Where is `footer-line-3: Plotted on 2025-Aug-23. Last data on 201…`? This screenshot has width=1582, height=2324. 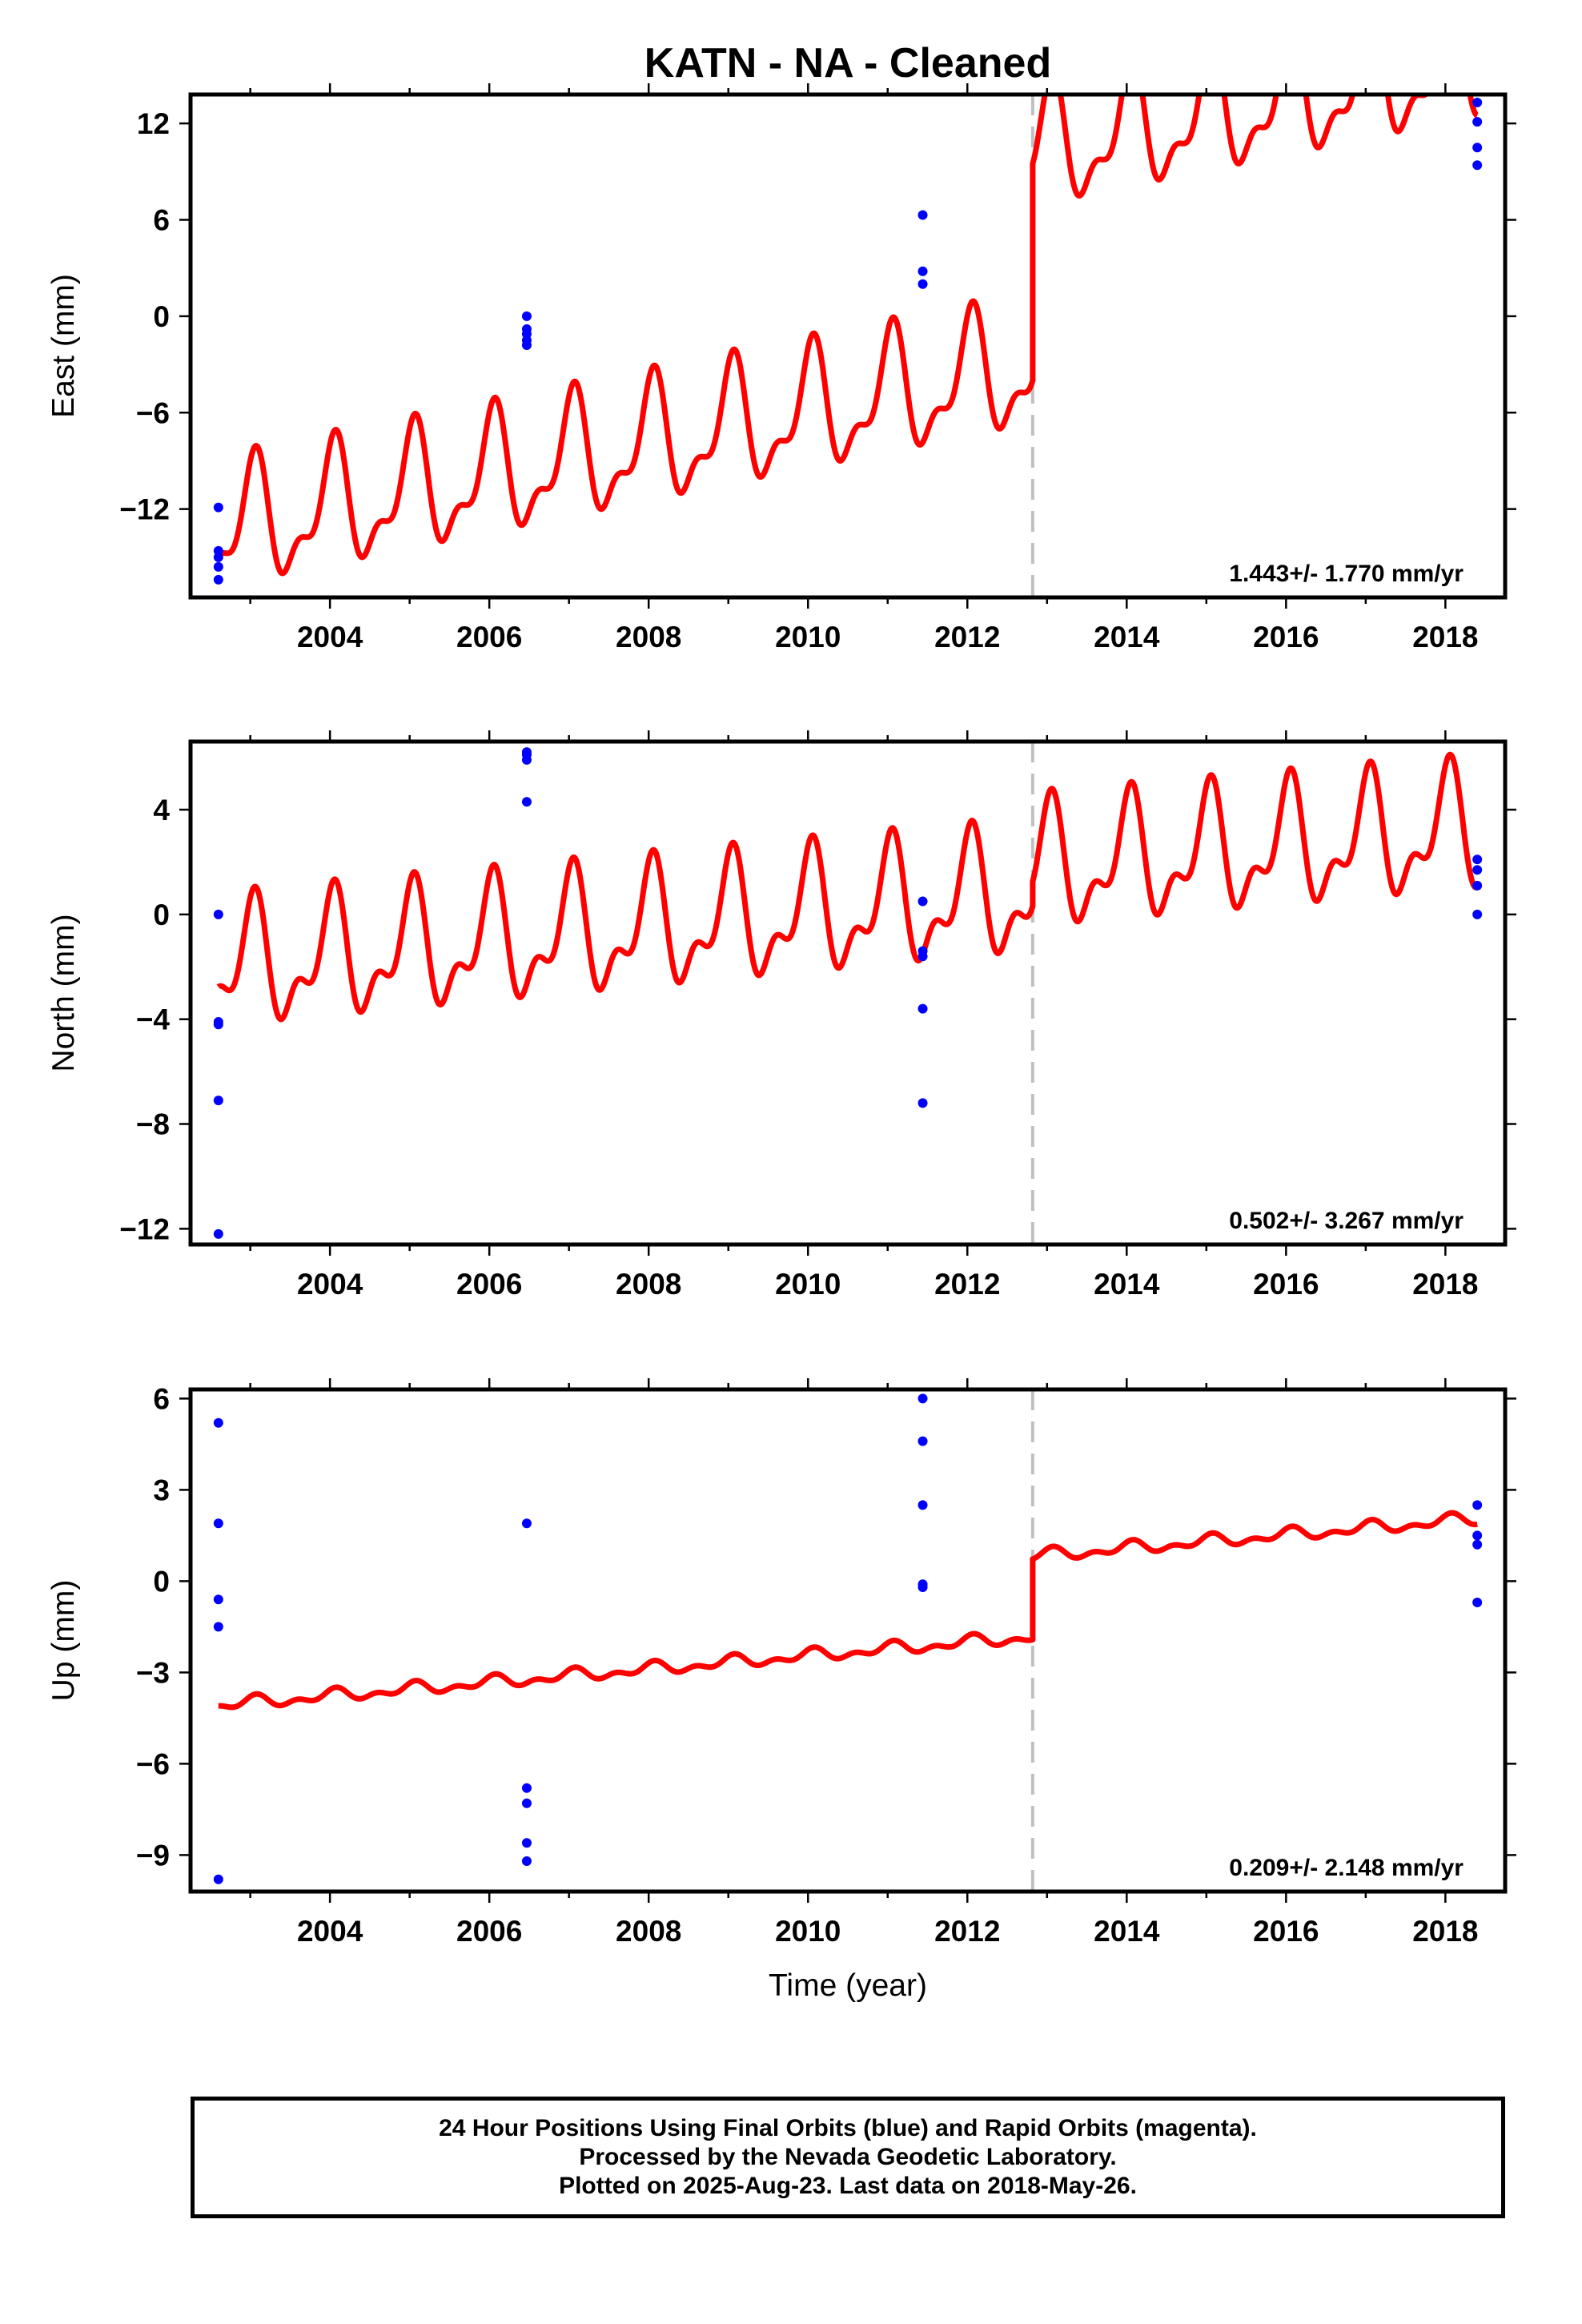 footer-line-3: Plotted on 2025-Aug-23. Last data on 201… is located at coordinates (848, 2186).